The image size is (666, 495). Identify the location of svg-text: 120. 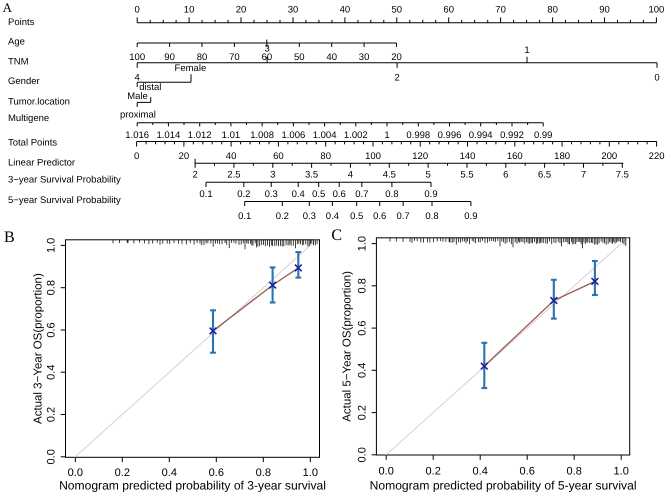
(420, 156).